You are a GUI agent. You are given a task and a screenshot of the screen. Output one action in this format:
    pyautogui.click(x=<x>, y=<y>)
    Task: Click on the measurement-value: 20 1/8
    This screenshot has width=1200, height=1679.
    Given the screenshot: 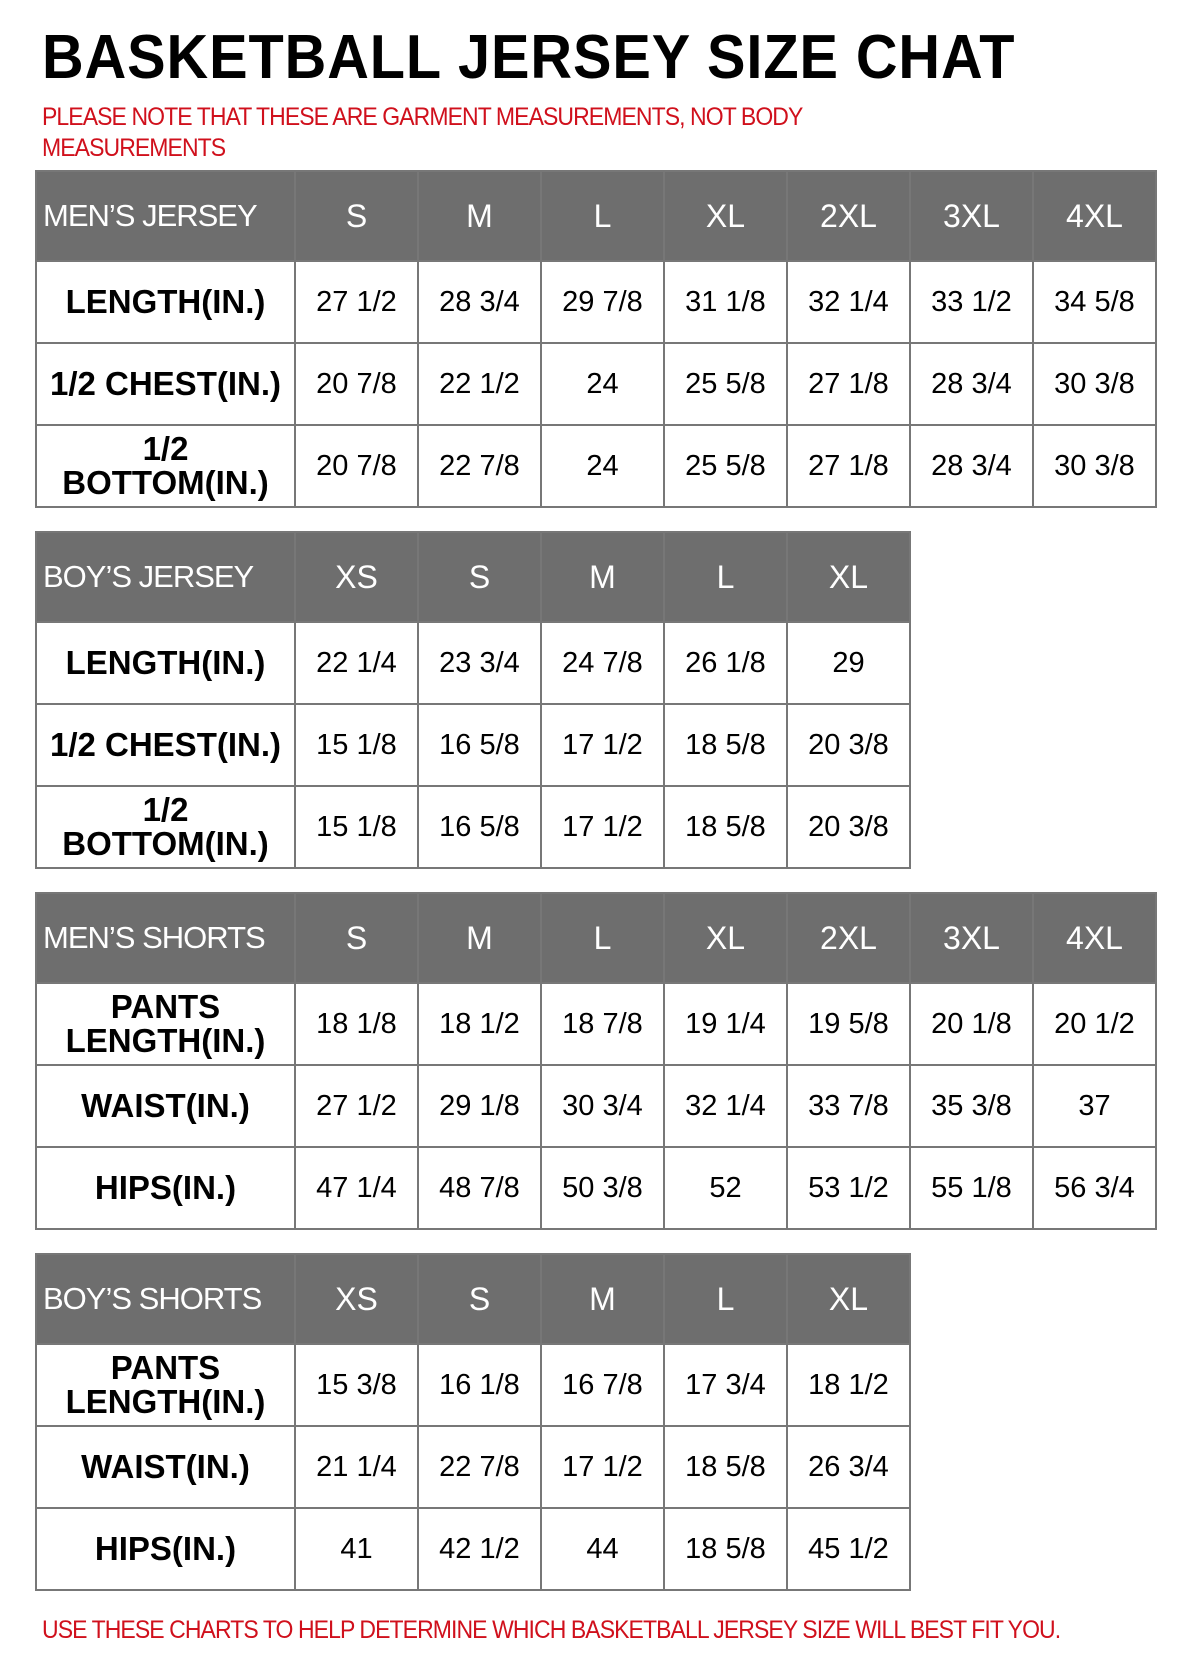 What is the action you would take?
    pyautogui.click(x=971, y=1024)
    